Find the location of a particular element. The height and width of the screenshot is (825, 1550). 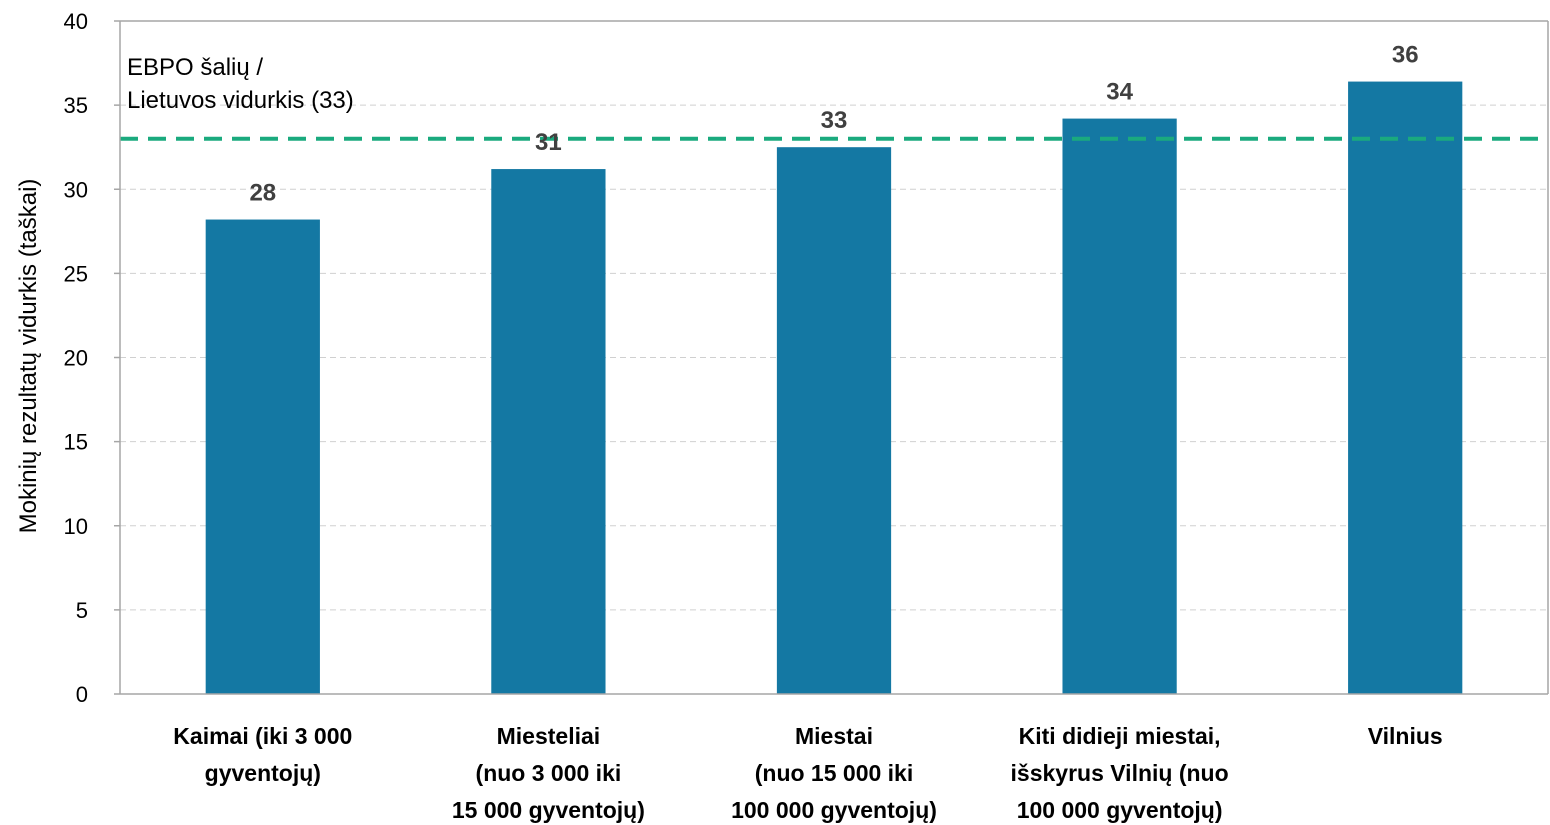

y-tick-label: 40 is located at coordinates (76, 21).